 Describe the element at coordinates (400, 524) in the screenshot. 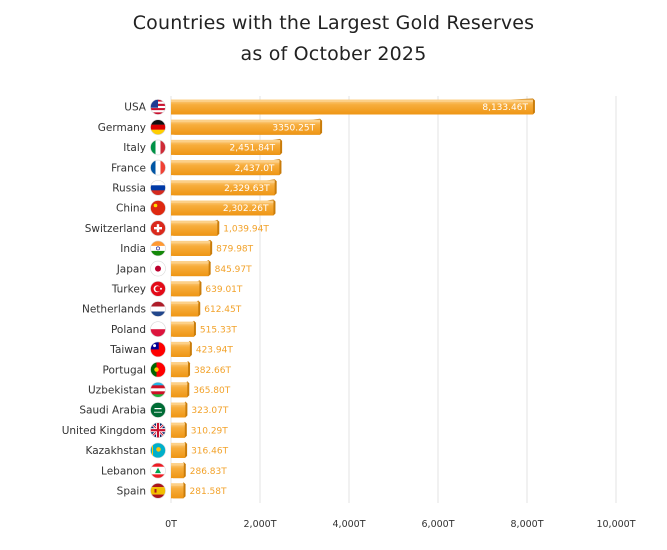

I see `x-axis-ticks: 0T 2,000T 4,000T 6,000T 8,000T 10,000T` at that location.